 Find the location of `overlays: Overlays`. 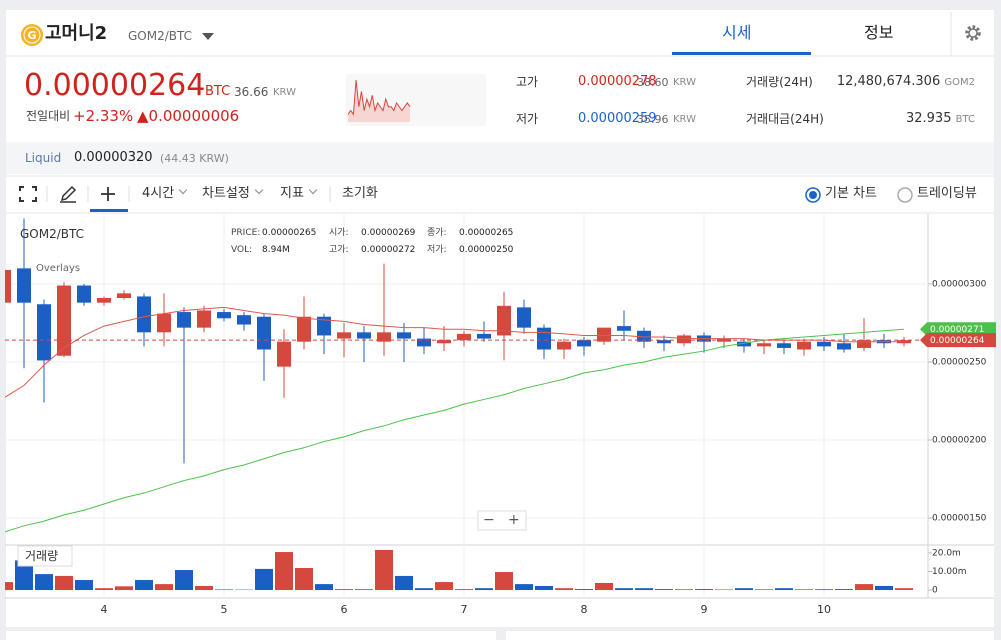

overlays: Overlays is located at coordinates (58, 268).